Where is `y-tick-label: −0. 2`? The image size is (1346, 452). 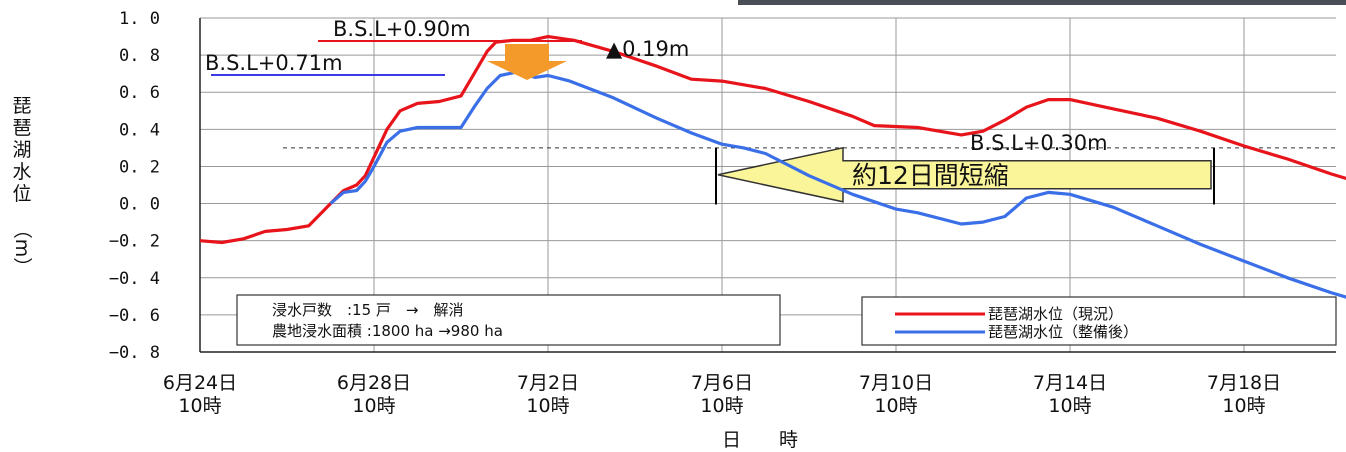
y-tick-label: −0. 2 is located at coordinates (134, 242).